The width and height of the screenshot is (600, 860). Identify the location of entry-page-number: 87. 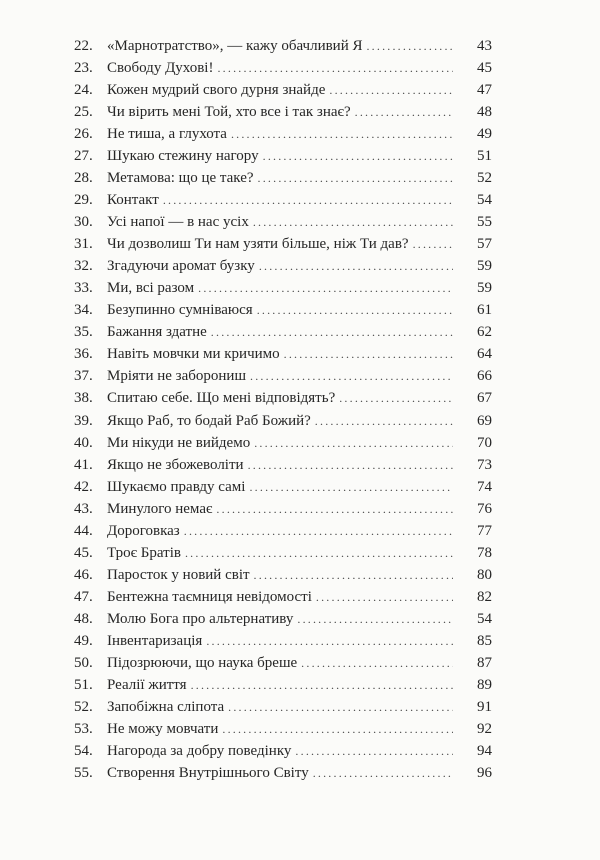
(484, 662).